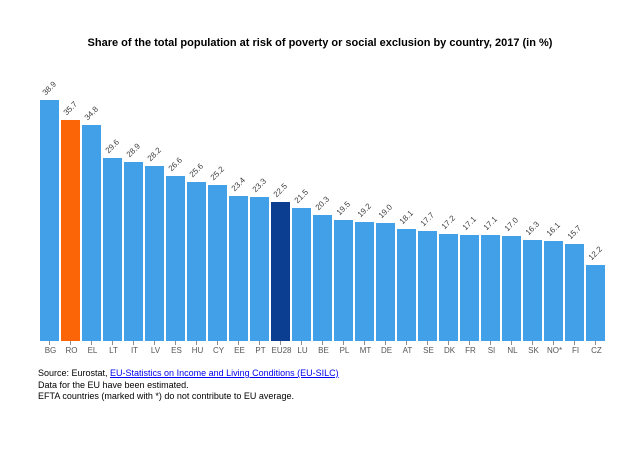 The image size is (640, 464). Describe the element at coordinates (364, 281) in the screenshot. I see `bar-MT` at that location.